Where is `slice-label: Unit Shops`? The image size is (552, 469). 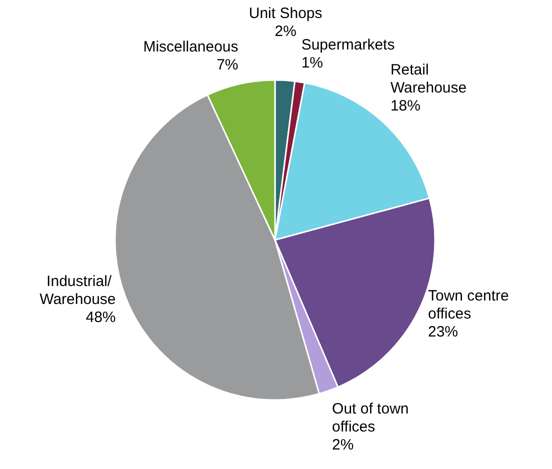 slice-label: Unit Shops is located at coordinates (285, 13).